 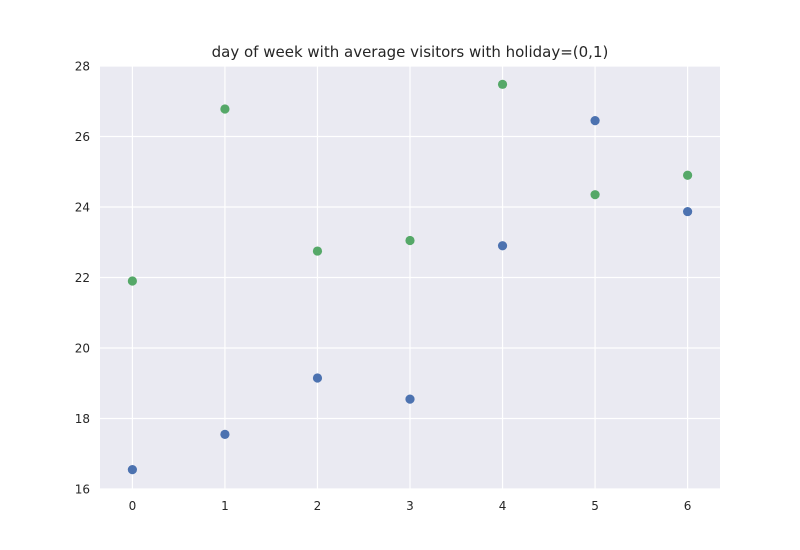 I want to click on x-tick-label: 1, so click(x=225, y=506).